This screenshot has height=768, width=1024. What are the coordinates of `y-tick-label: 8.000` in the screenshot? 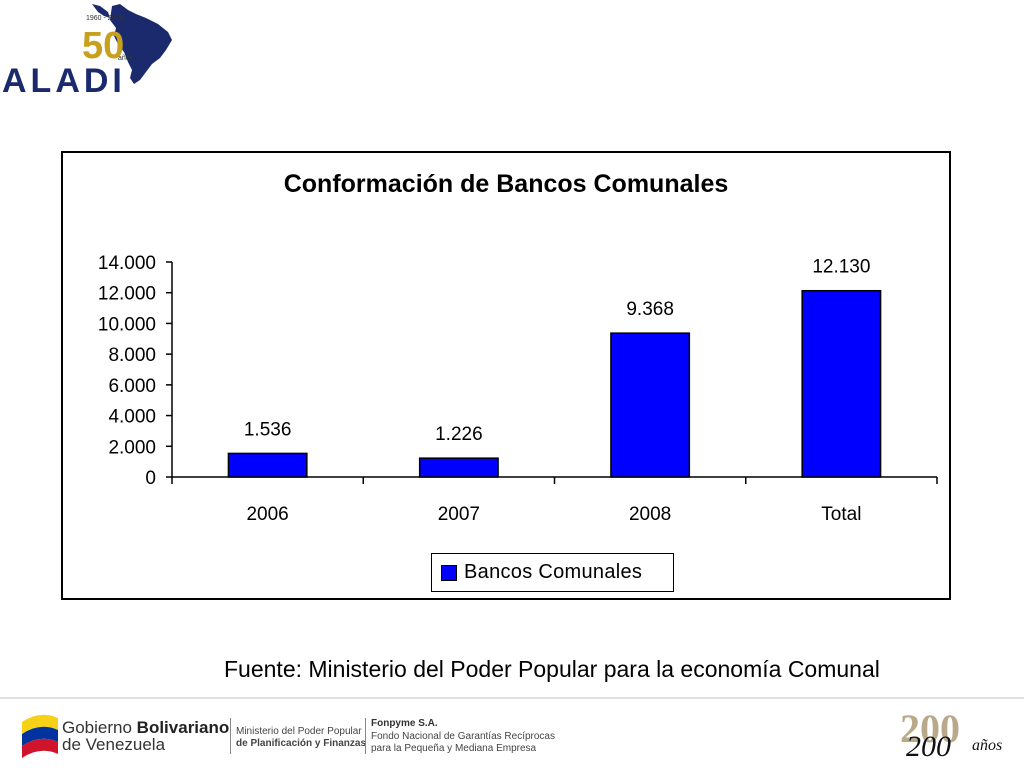 It's located at (132, 355).